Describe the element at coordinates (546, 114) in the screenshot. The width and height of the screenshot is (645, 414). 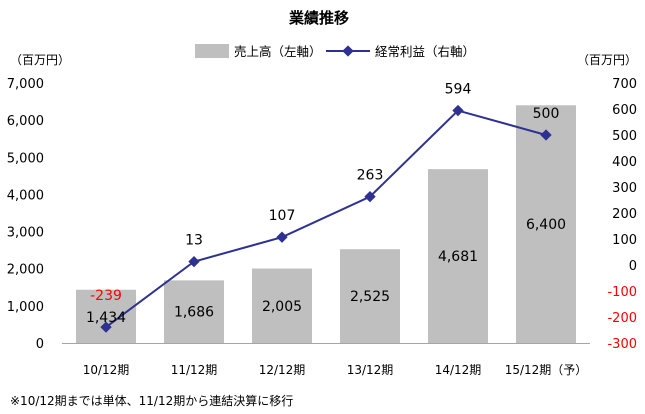
I see `profit-value-label: 500` at that location.